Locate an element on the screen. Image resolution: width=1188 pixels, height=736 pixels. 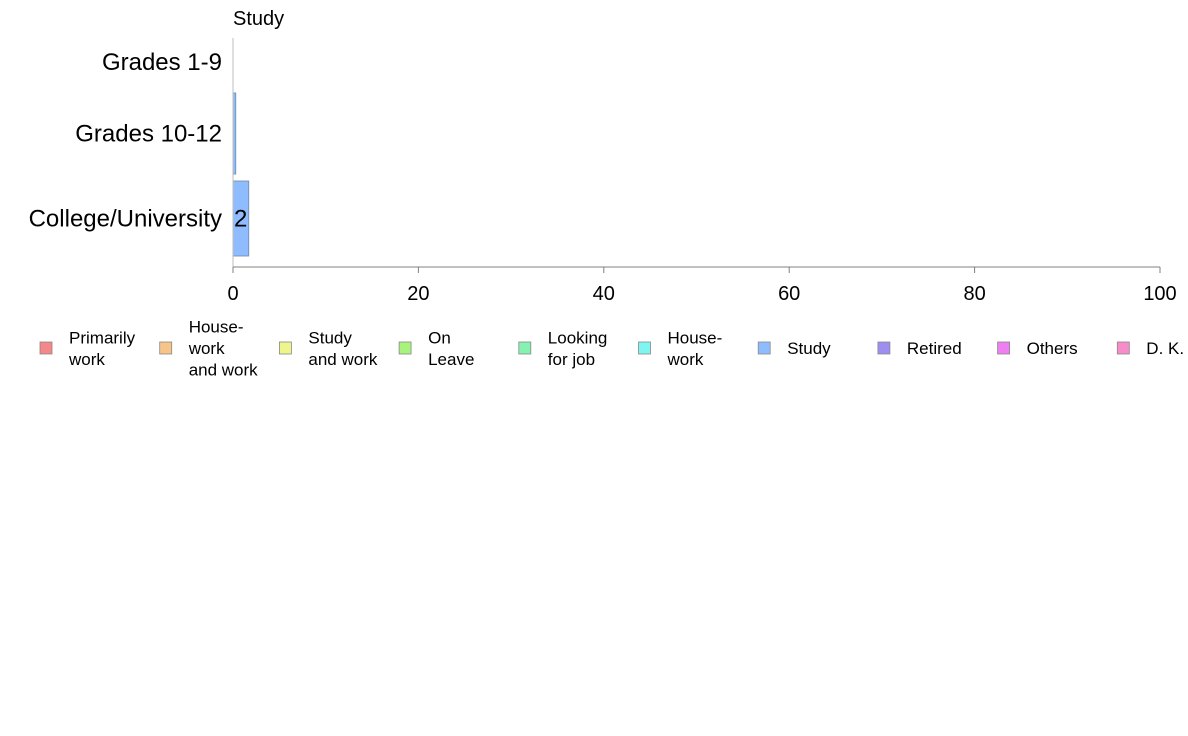
legend-label: Study is located at coordinates (809, 348).